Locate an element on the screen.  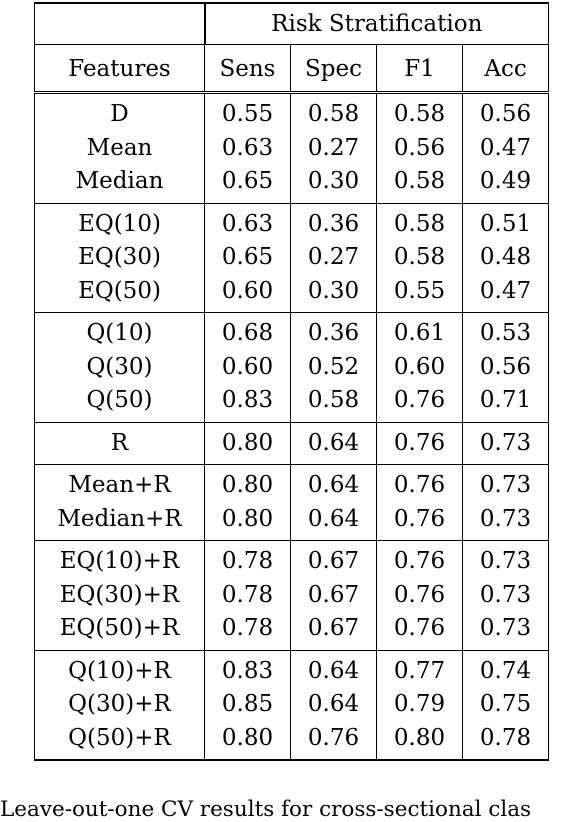
table-row: Q(30) 0.60 0.52 0.60 0.56 is located at coordinates (292, 367).